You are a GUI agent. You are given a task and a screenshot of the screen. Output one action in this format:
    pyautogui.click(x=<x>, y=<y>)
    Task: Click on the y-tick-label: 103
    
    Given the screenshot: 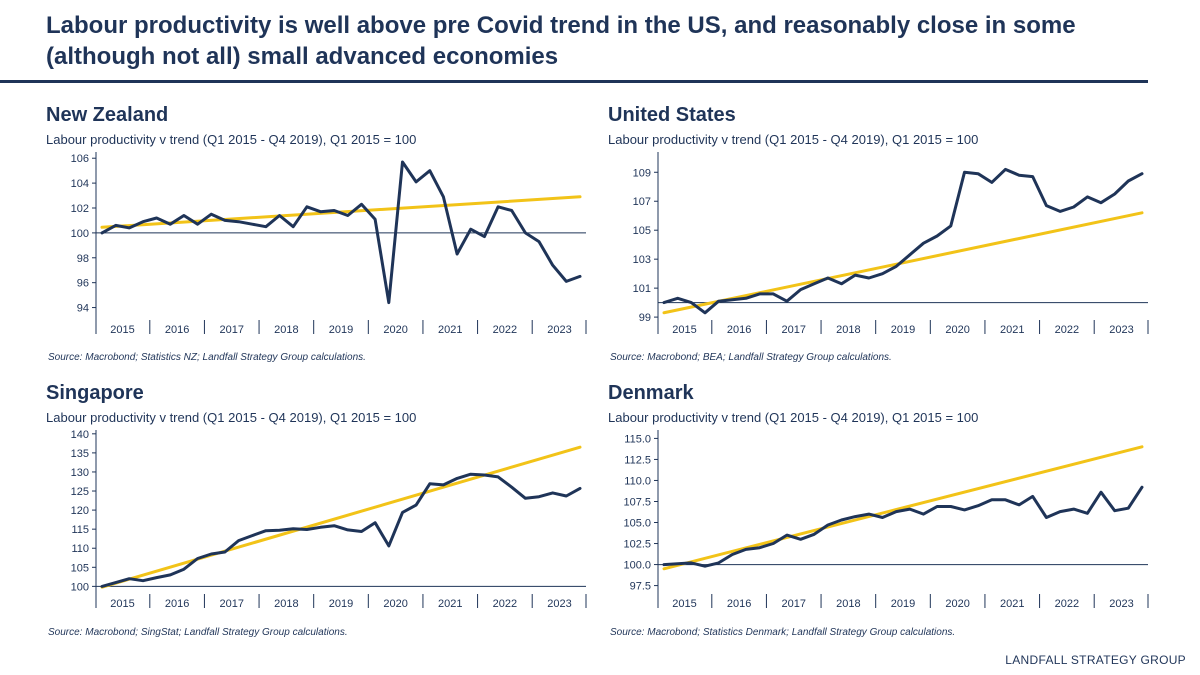 What is the action you would take?
    pyautogui.click(x=642, y=260)
    